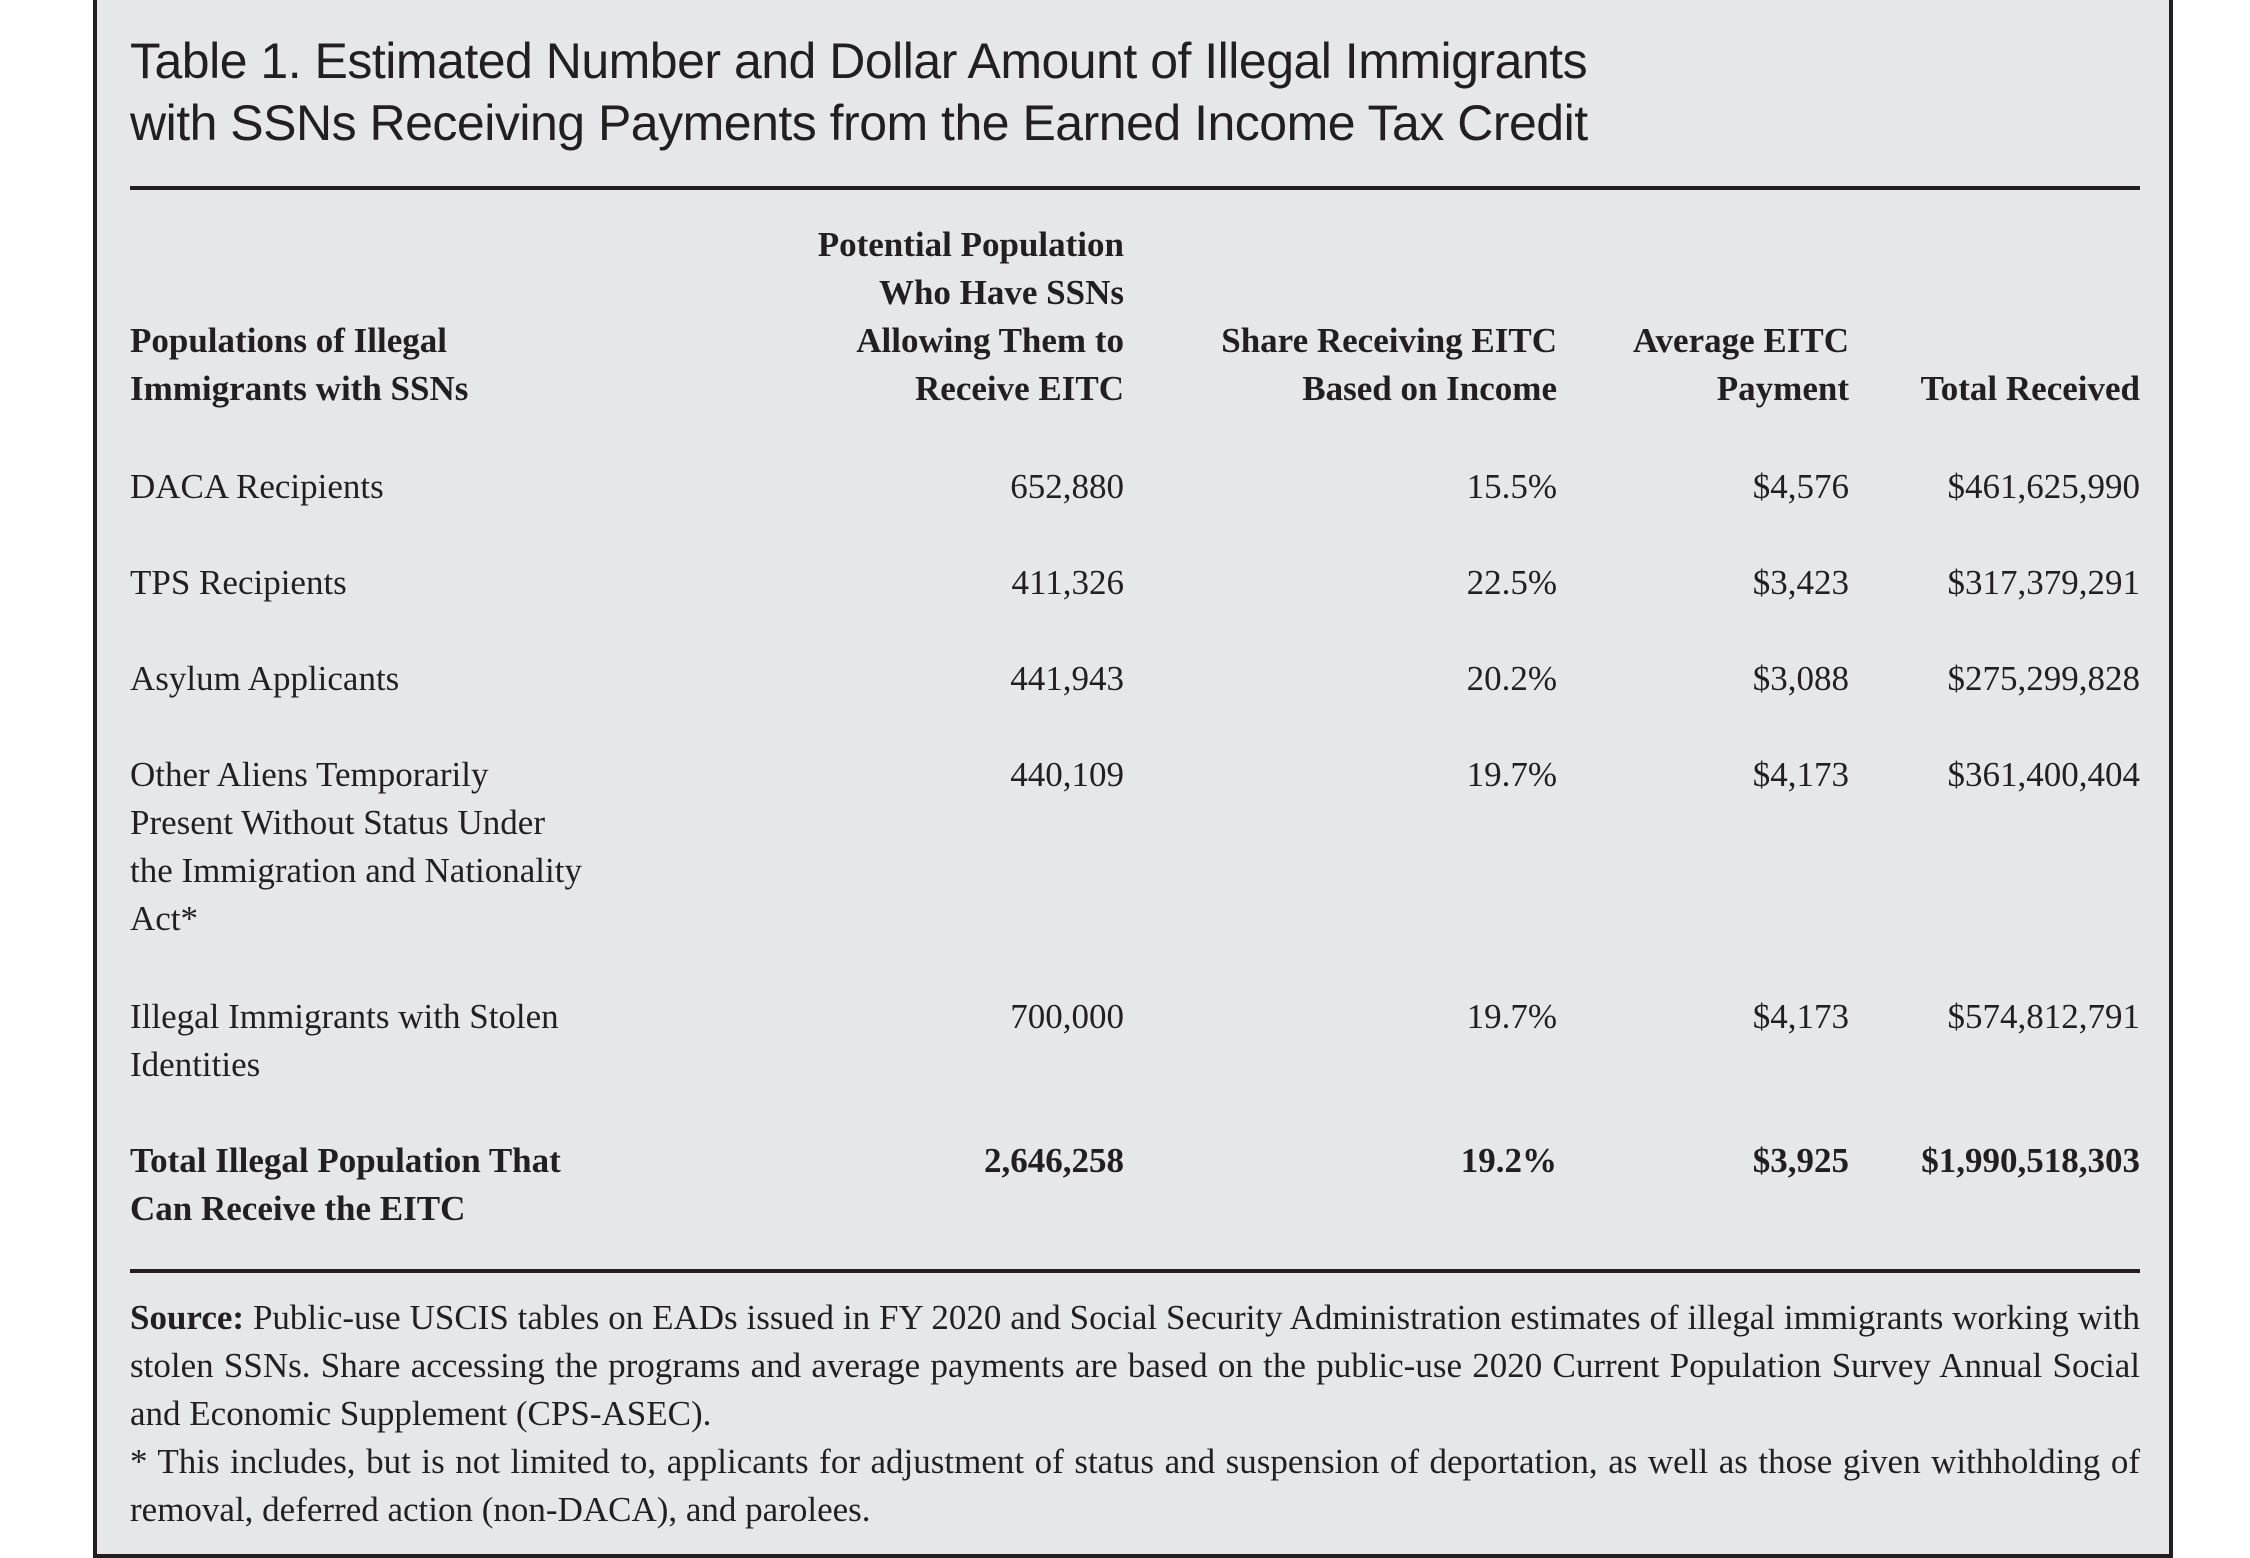  What do you see at coordinates (1019, 388) in the screenshot?
I see `header-line: Receive EITC` at bounding box center [1019, 388].